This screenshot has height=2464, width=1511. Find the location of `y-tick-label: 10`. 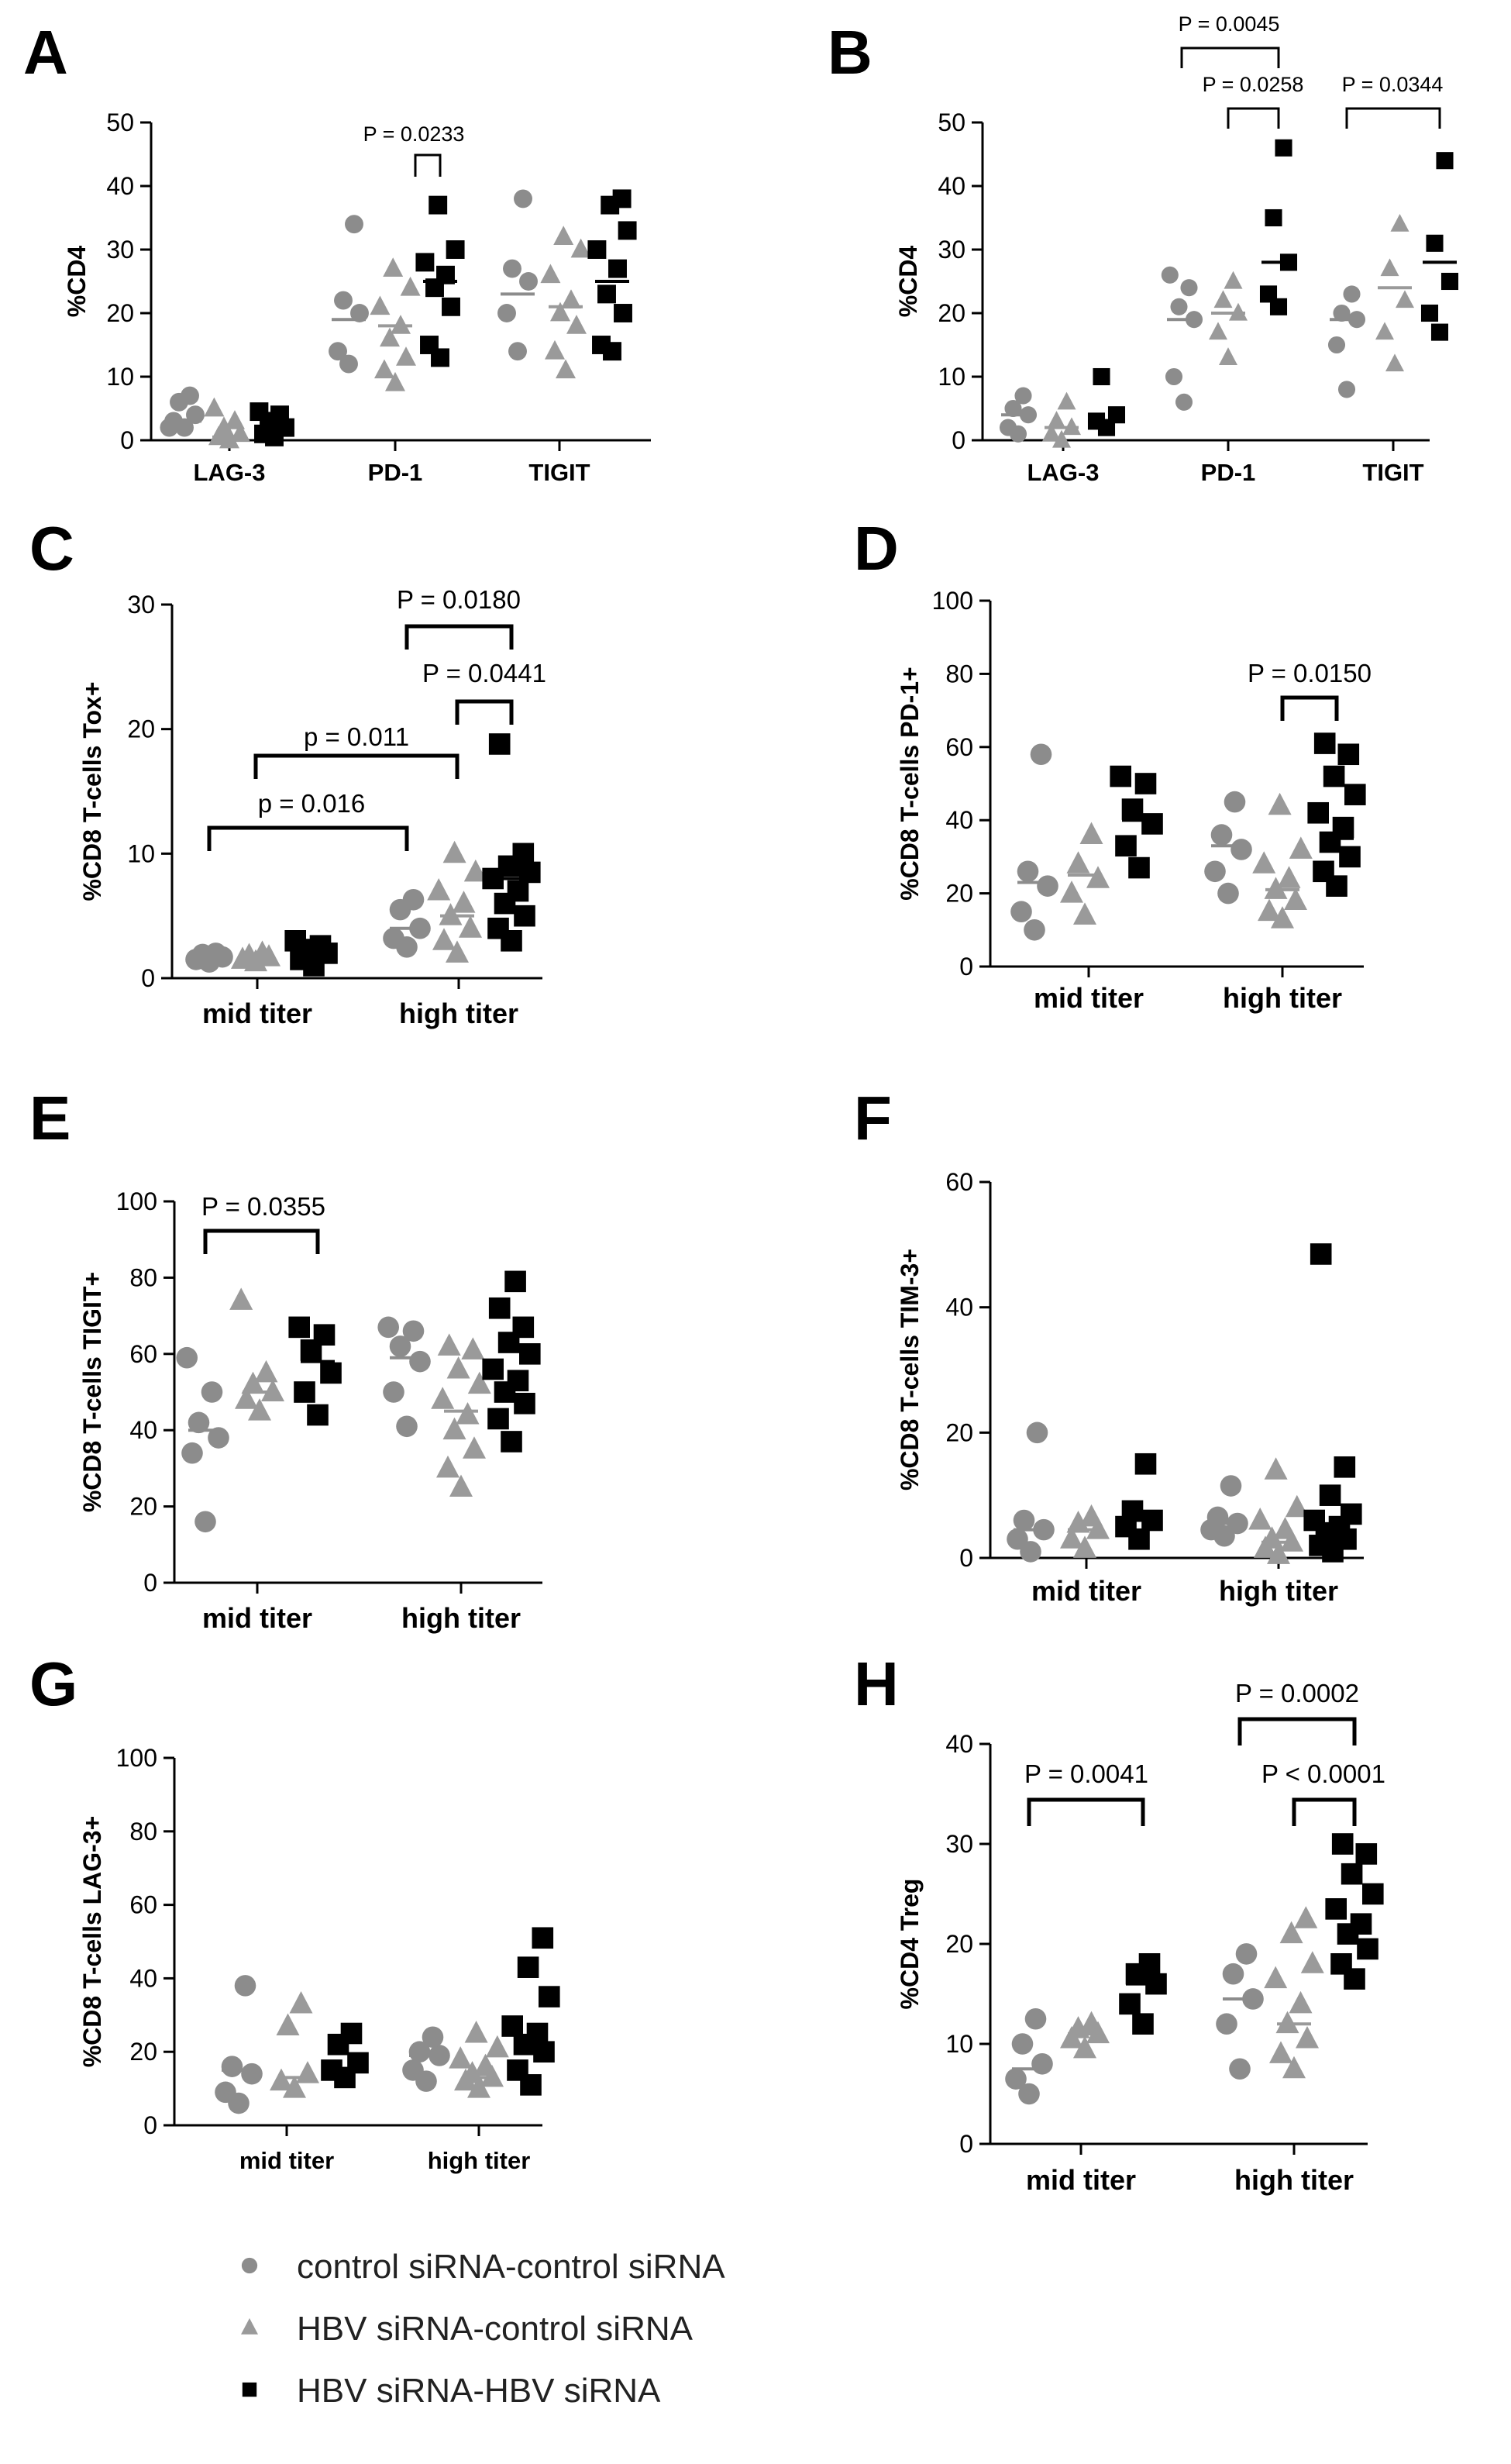

y-tick-label: 10 is located at coordinates (959, 2044).